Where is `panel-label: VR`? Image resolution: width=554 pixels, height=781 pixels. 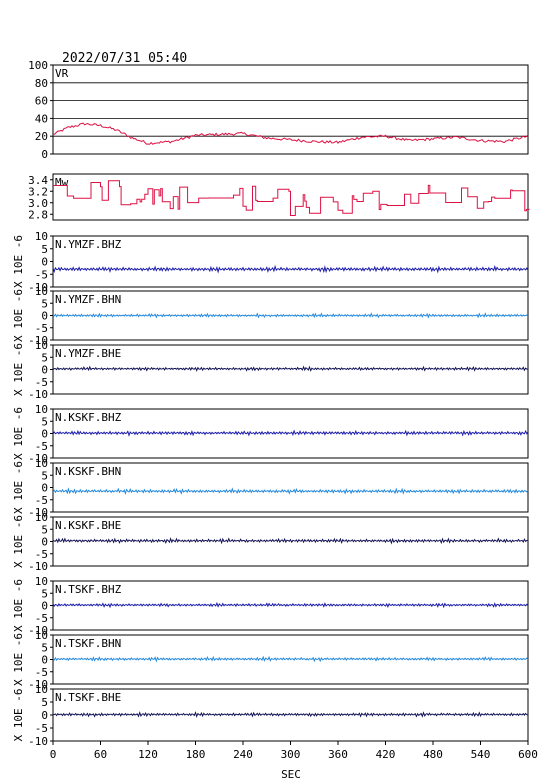 panel-label: VR is located at coordinates (62, 73).